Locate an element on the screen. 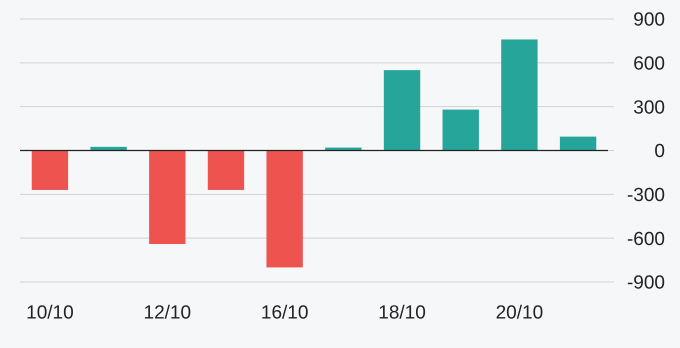  y-tick-label: 0 is located at coordinates (659, 151).